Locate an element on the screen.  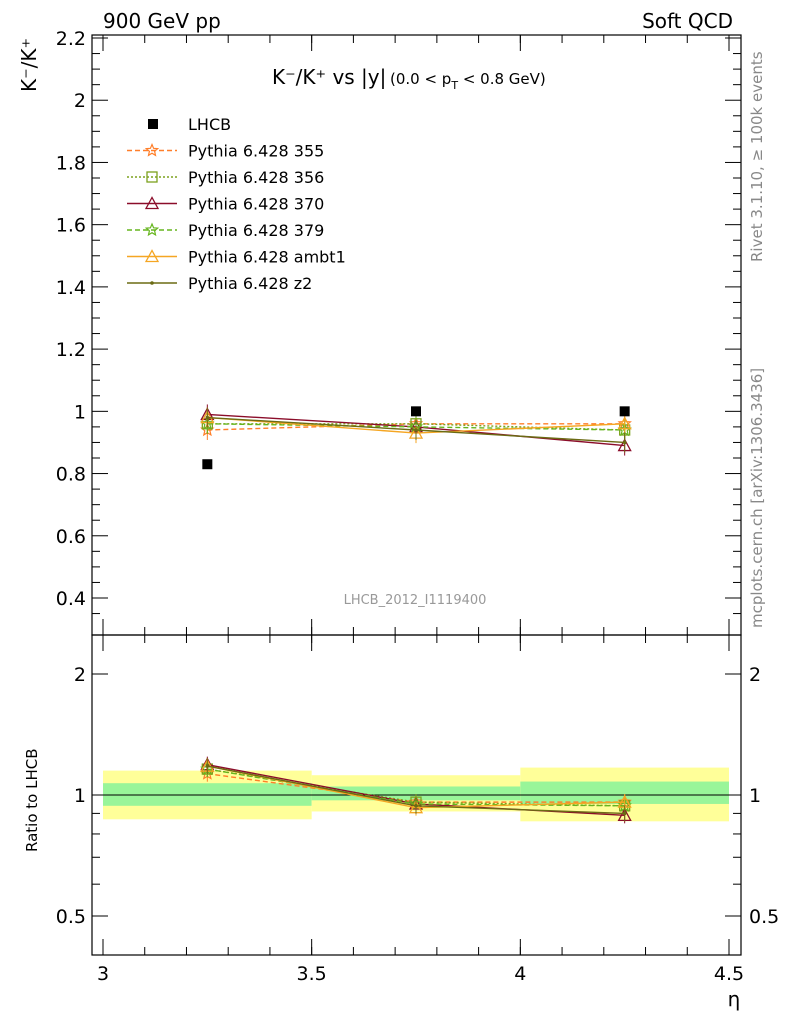
y-tick-label: 1 is located at coordinates (80, 412).